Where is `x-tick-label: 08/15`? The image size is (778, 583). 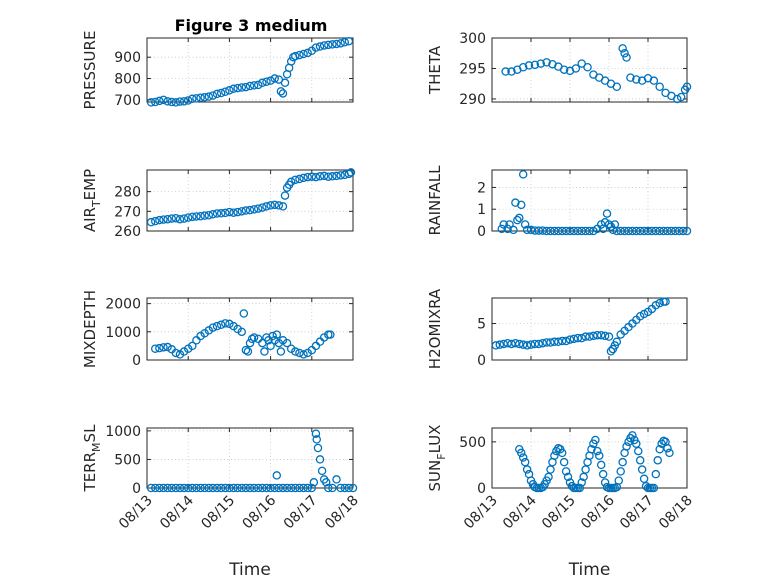
x-tick-label: 08/15 is located at coordinates (559, 513).